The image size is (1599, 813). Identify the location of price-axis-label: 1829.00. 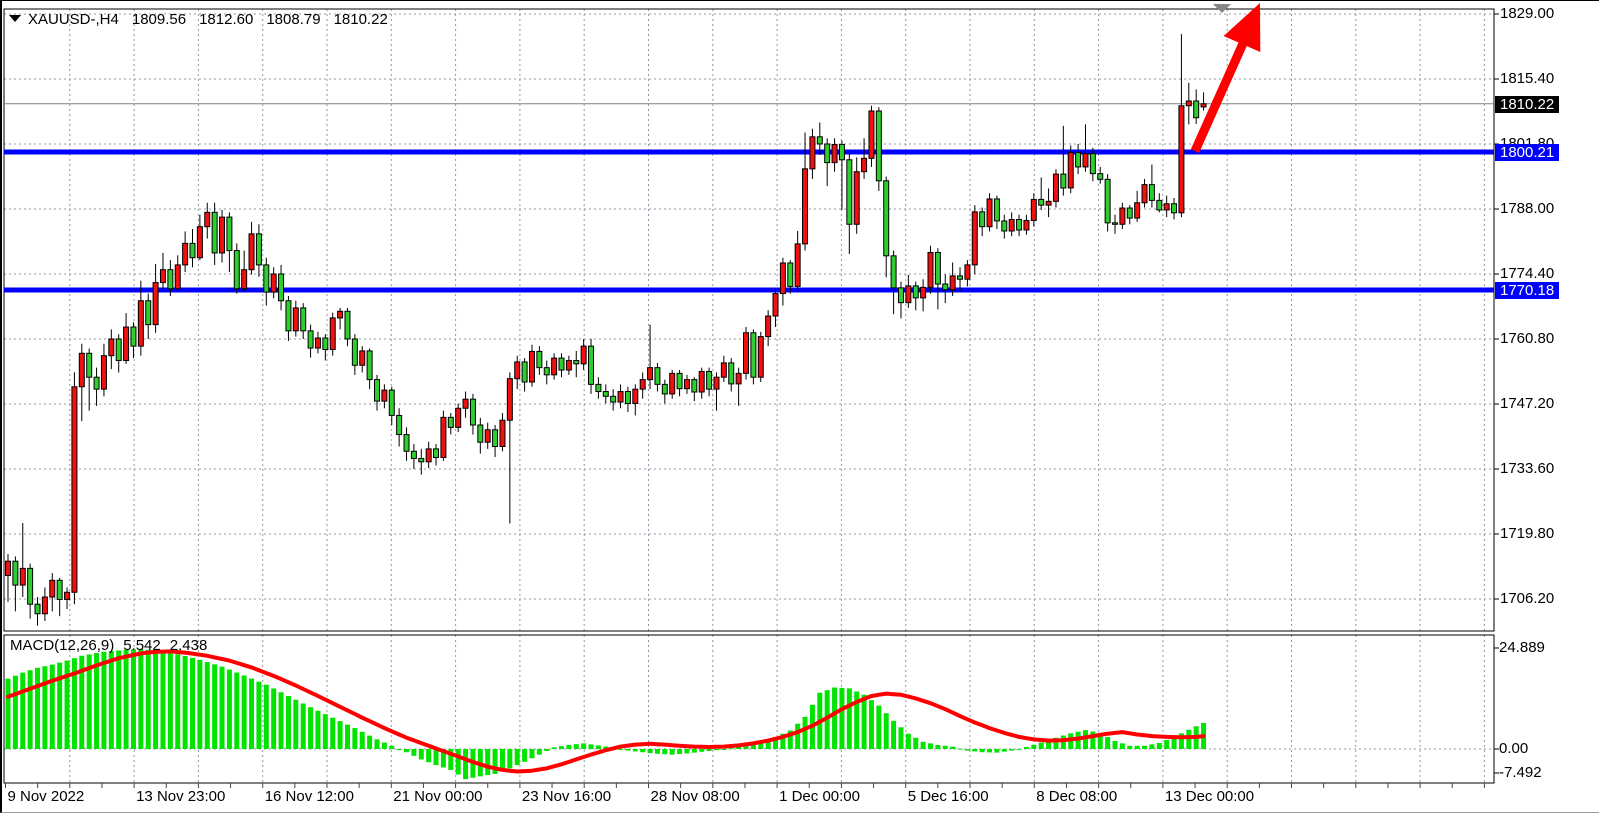
(1527, 13).